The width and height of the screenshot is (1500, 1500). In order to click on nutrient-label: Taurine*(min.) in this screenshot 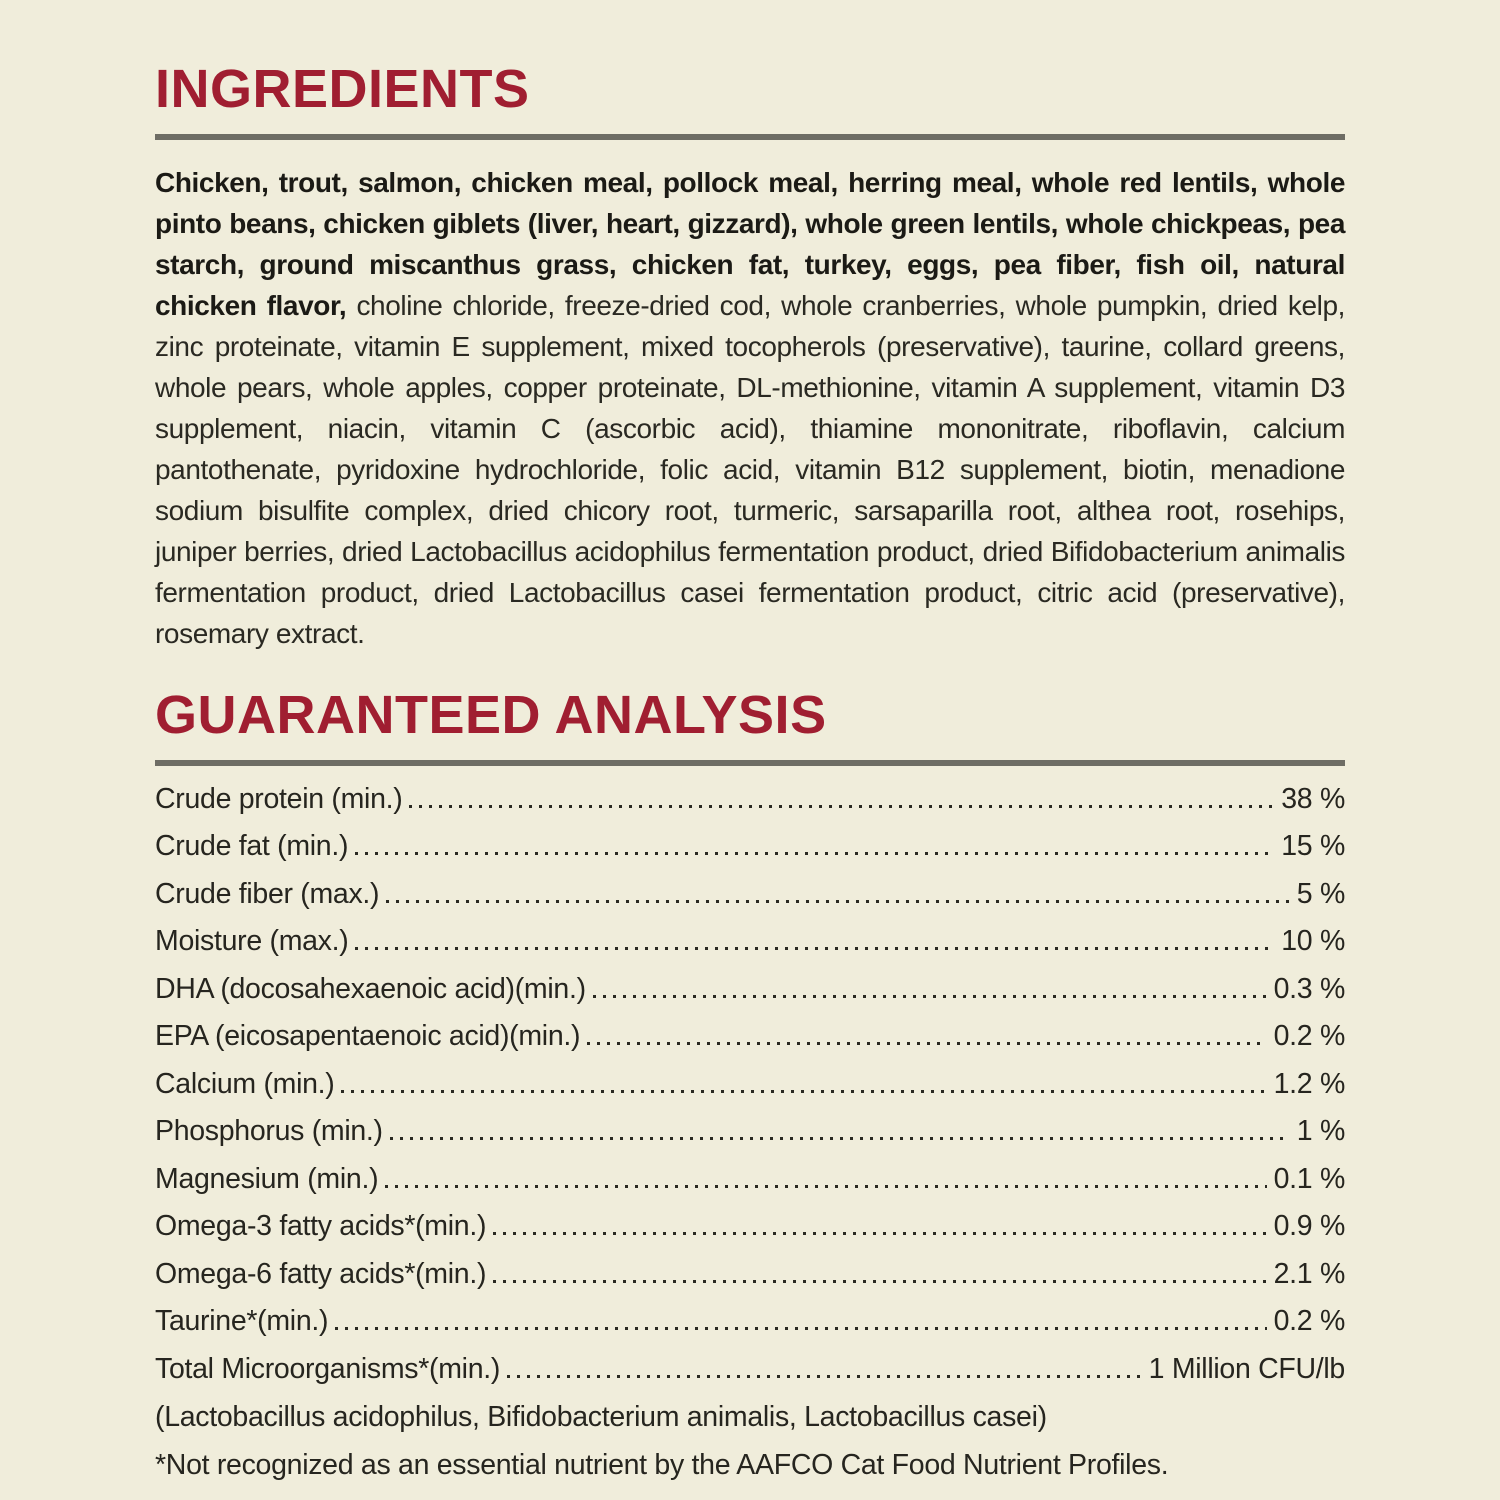, I will do `click(242, 1321)`.